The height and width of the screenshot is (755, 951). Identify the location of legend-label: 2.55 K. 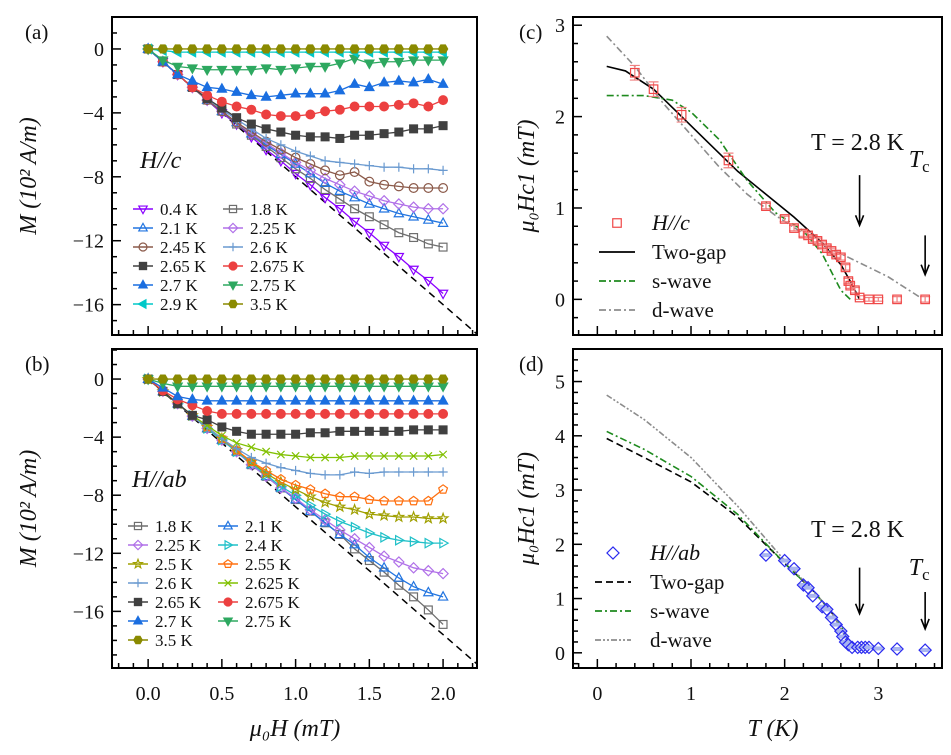
(268, 564).